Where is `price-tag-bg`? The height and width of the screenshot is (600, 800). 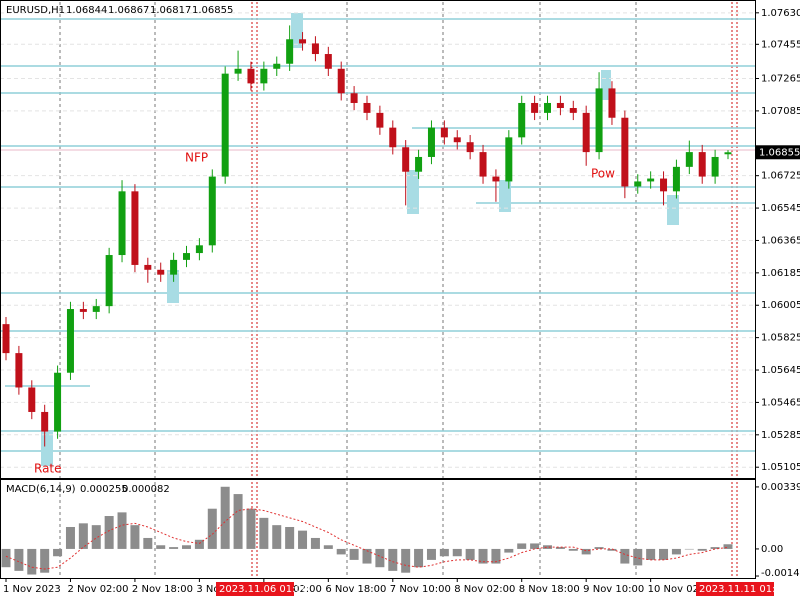 price-tag-bg is located at coordinates (778, 152).